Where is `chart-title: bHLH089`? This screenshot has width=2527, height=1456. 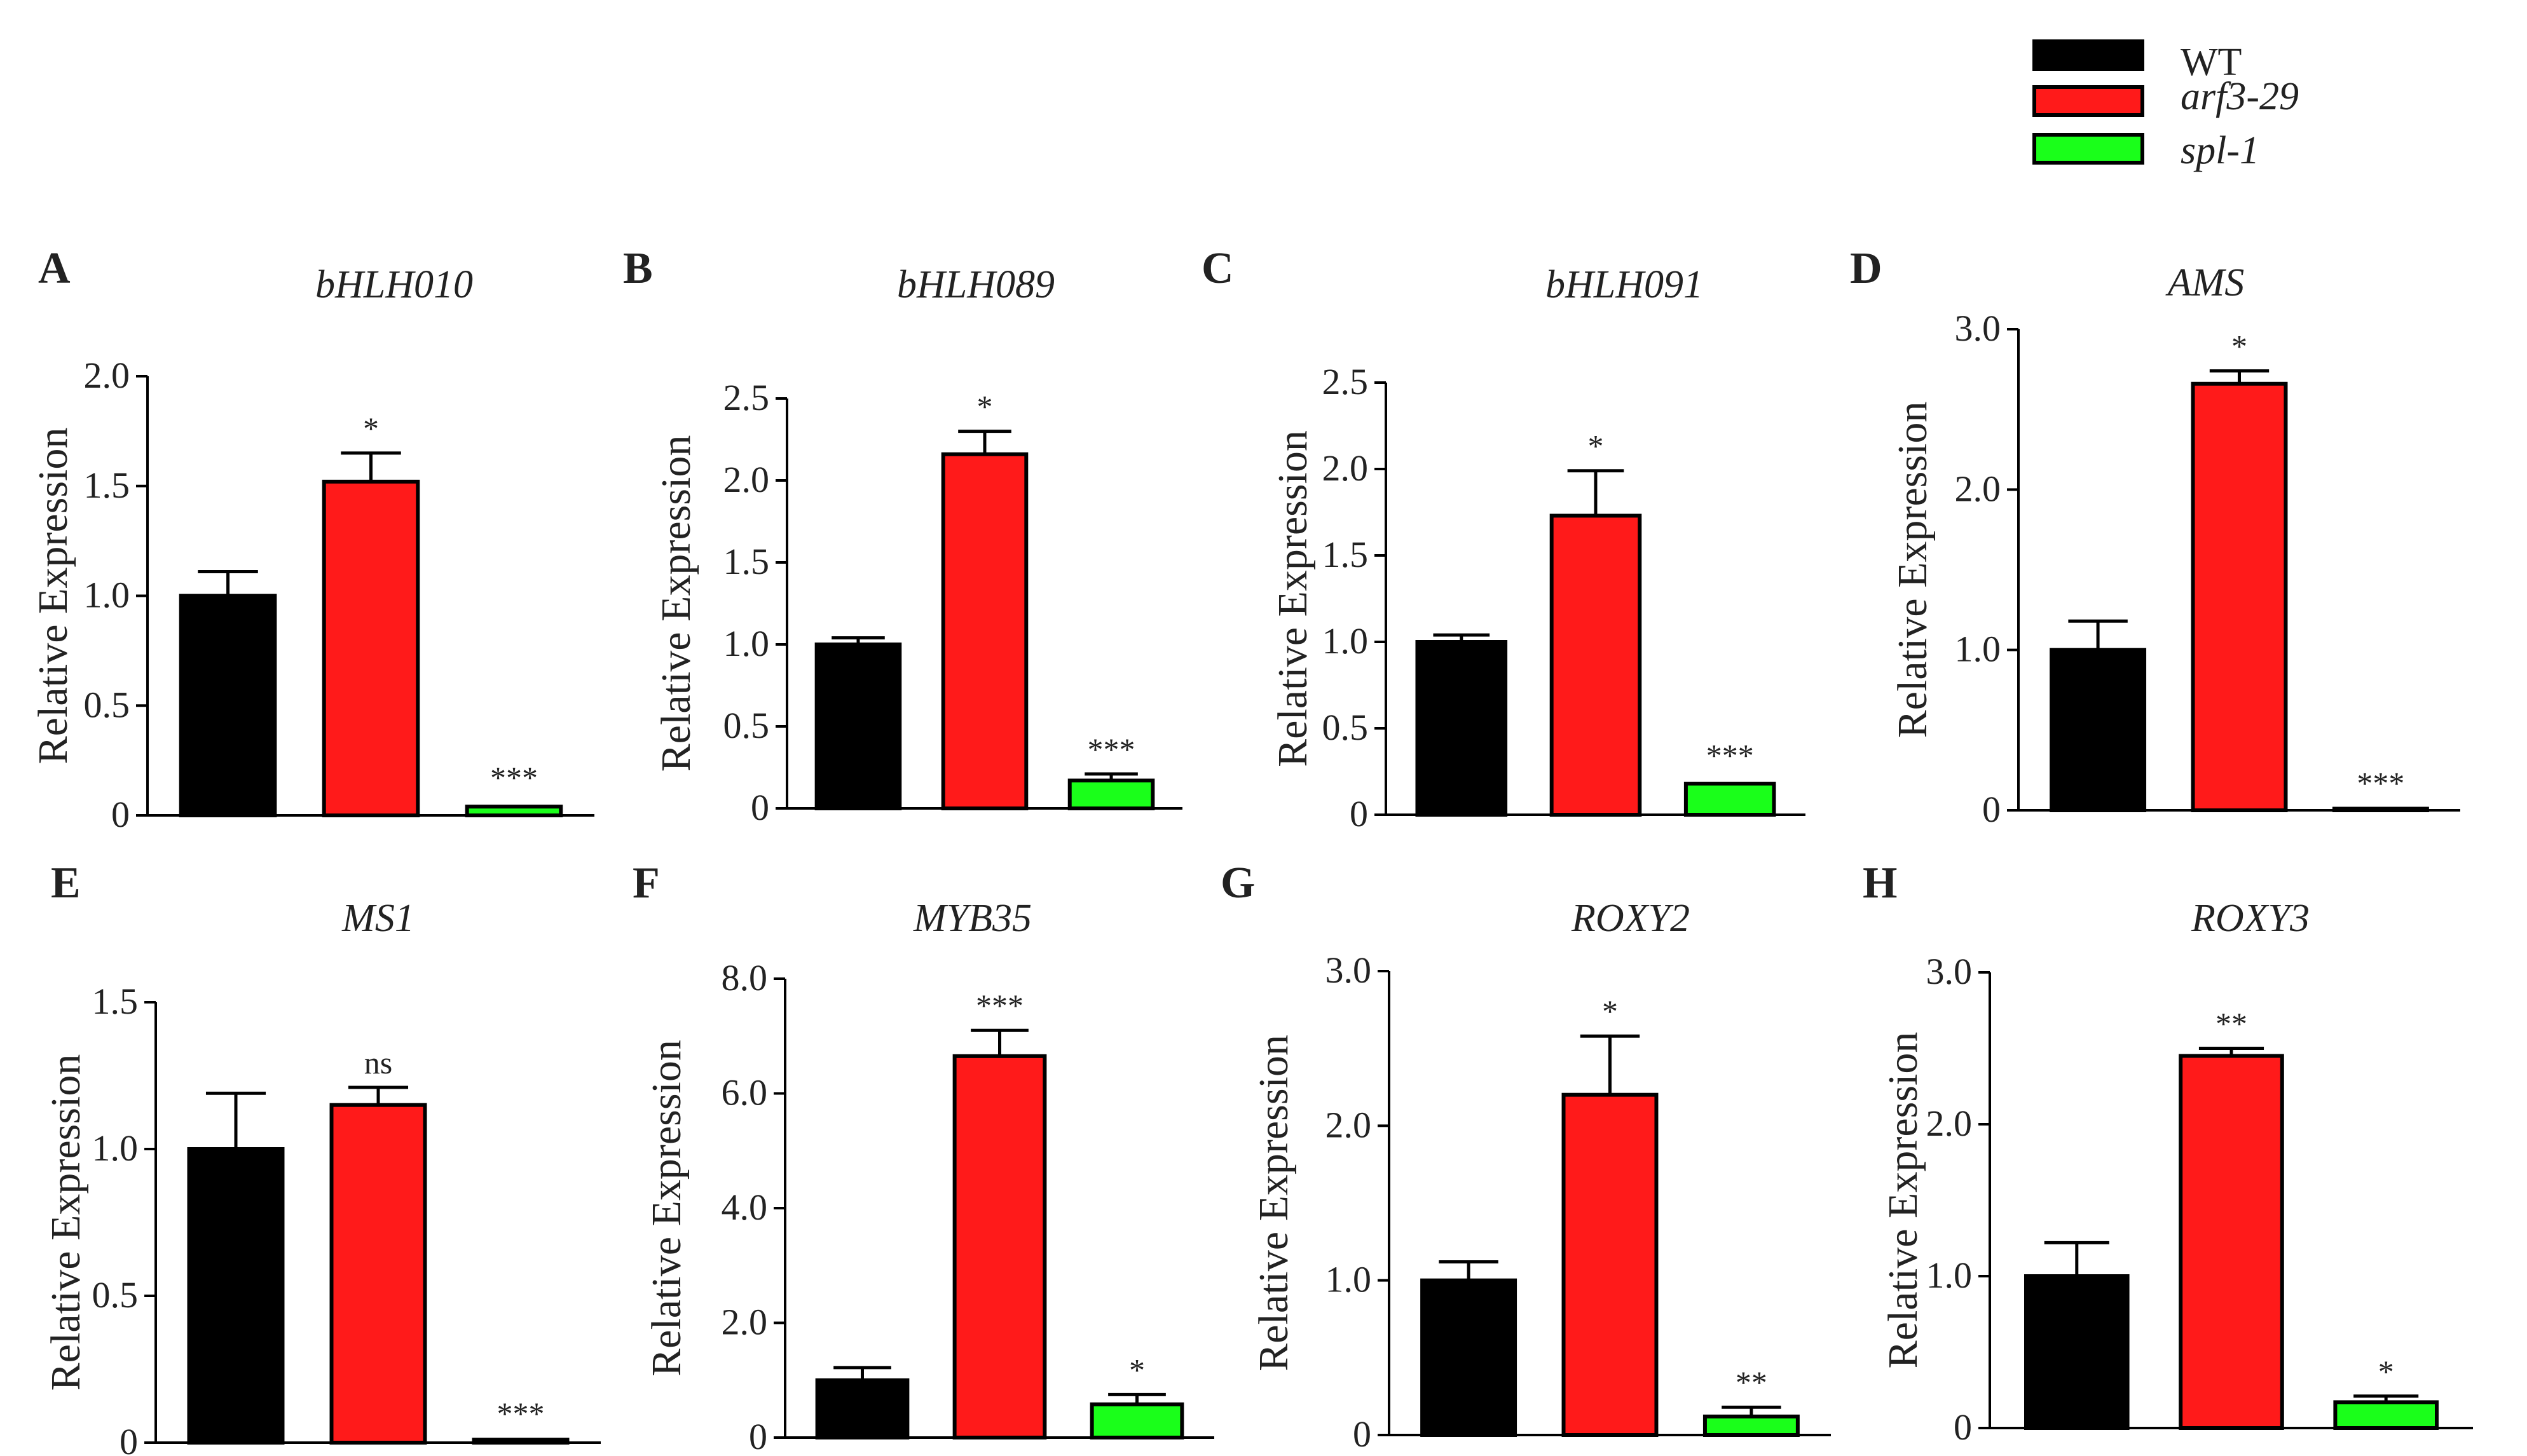
chart-title: bHLH089 is located at coordinates (976, 284).